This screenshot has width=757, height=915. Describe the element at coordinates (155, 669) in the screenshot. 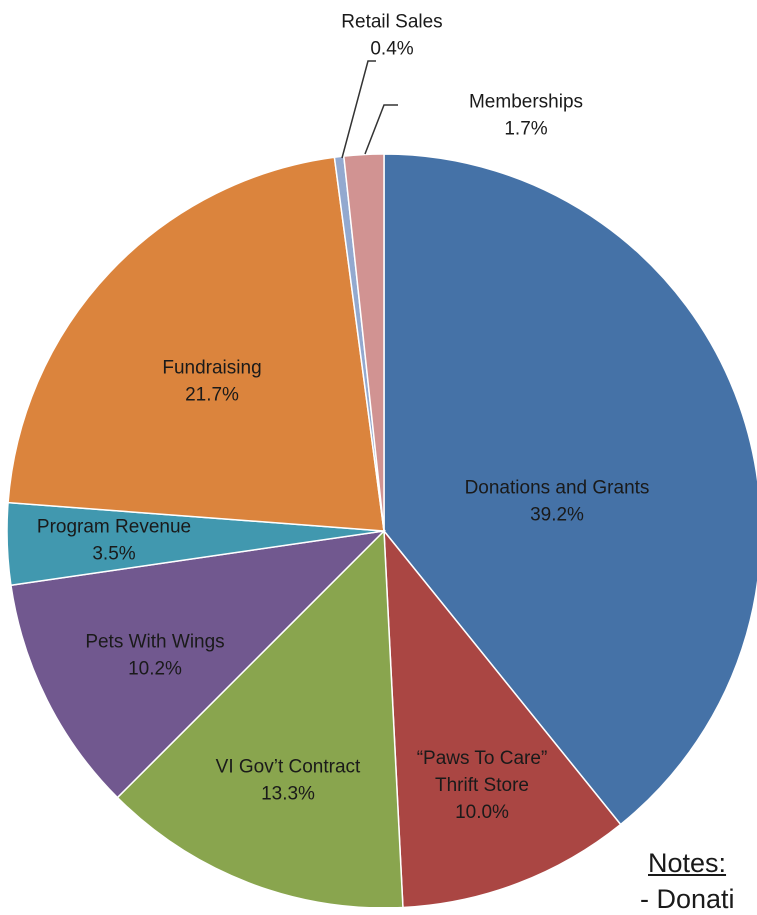

I see `slice-value: 10.2%` at that location.